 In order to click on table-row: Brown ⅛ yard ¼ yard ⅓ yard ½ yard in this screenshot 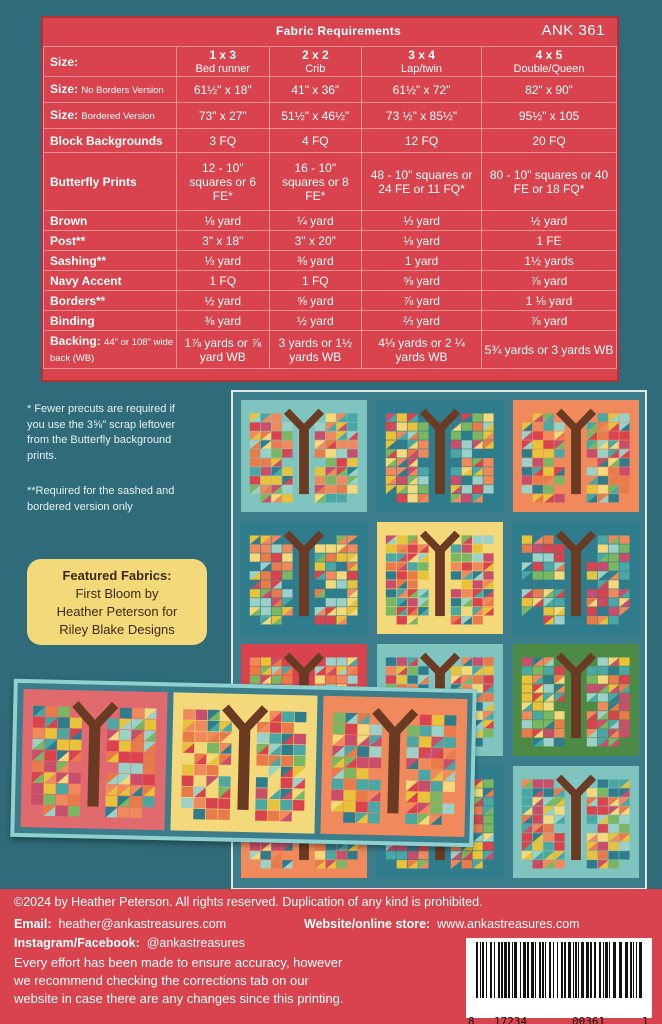, I will do `click(330, 220)`.